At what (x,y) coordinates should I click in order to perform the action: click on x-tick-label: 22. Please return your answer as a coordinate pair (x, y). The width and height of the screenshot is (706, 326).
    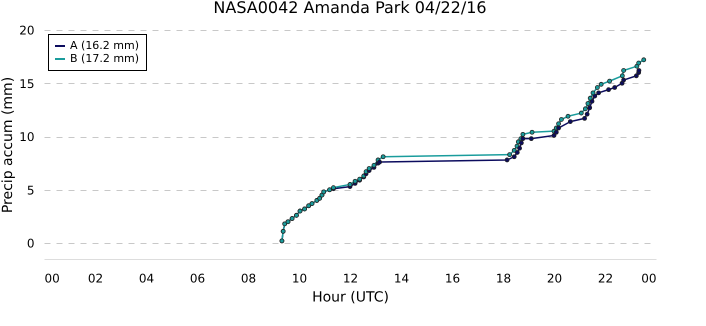
    Looking at the image, I should click on (606, 279).